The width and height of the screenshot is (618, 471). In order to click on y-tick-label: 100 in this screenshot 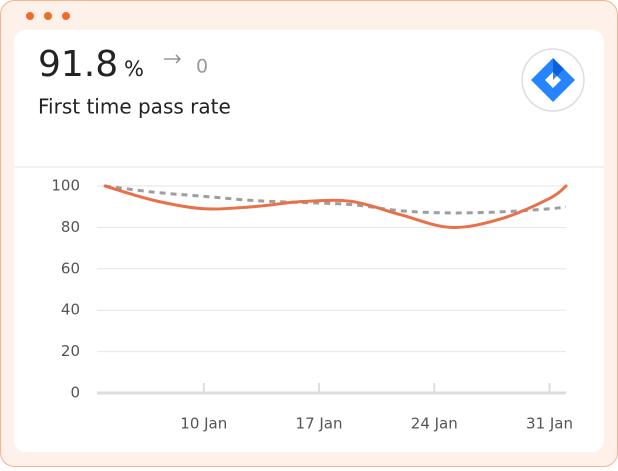, I will do `click(65, 186)`.